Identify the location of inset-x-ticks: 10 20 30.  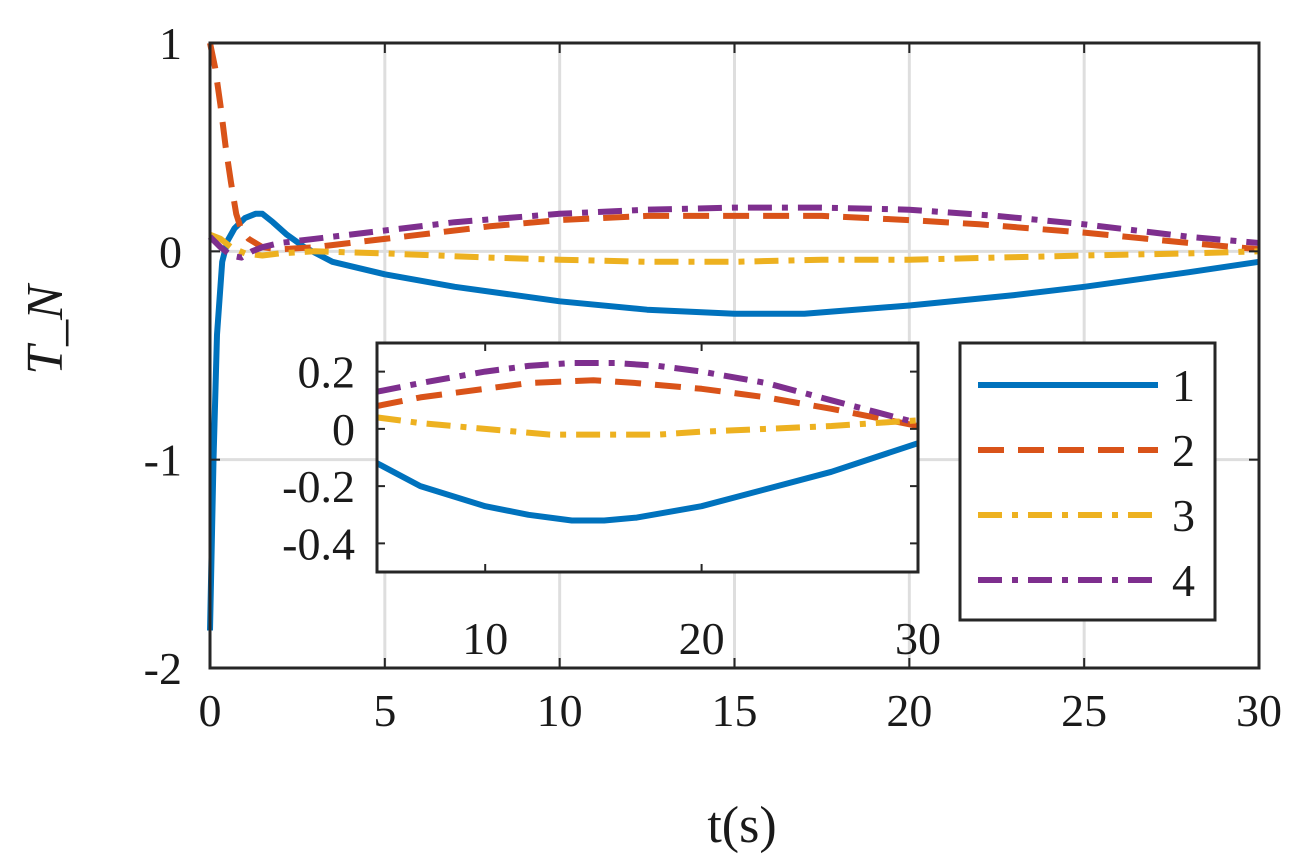
(701, 503).